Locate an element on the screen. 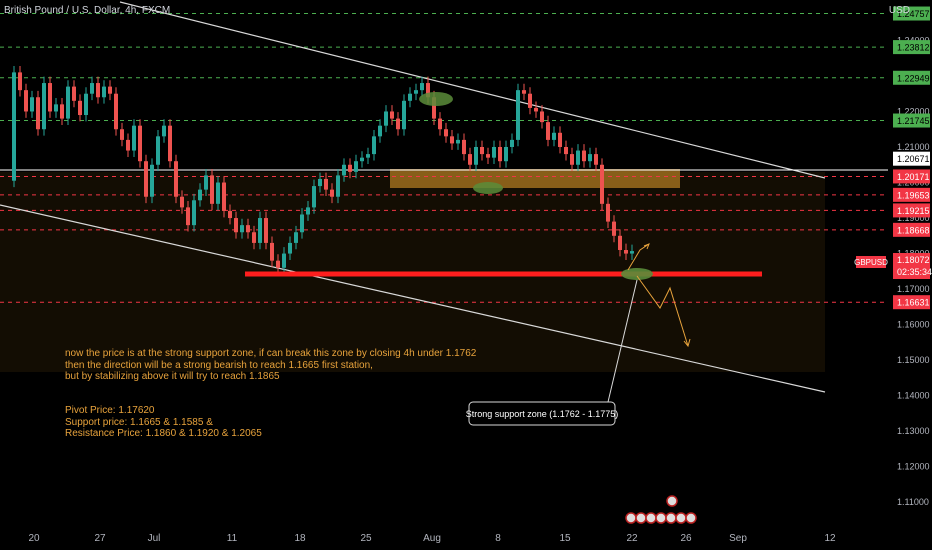 The image size is (932, 550). bullish-projection is located at coordinates (638, 257).